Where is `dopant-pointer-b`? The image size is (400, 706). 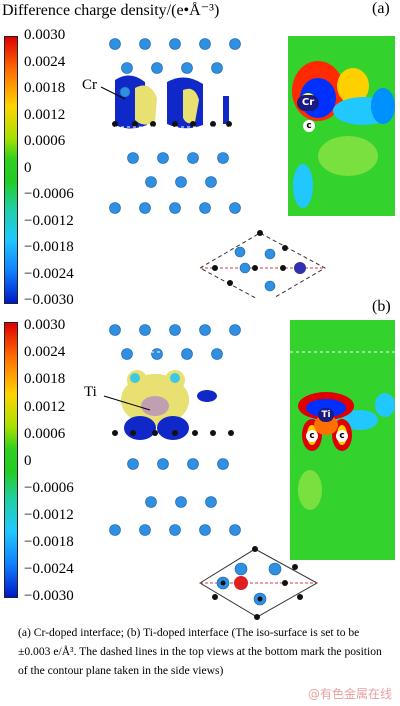 dopant-pointer-b is located at coordinates (127, 403).